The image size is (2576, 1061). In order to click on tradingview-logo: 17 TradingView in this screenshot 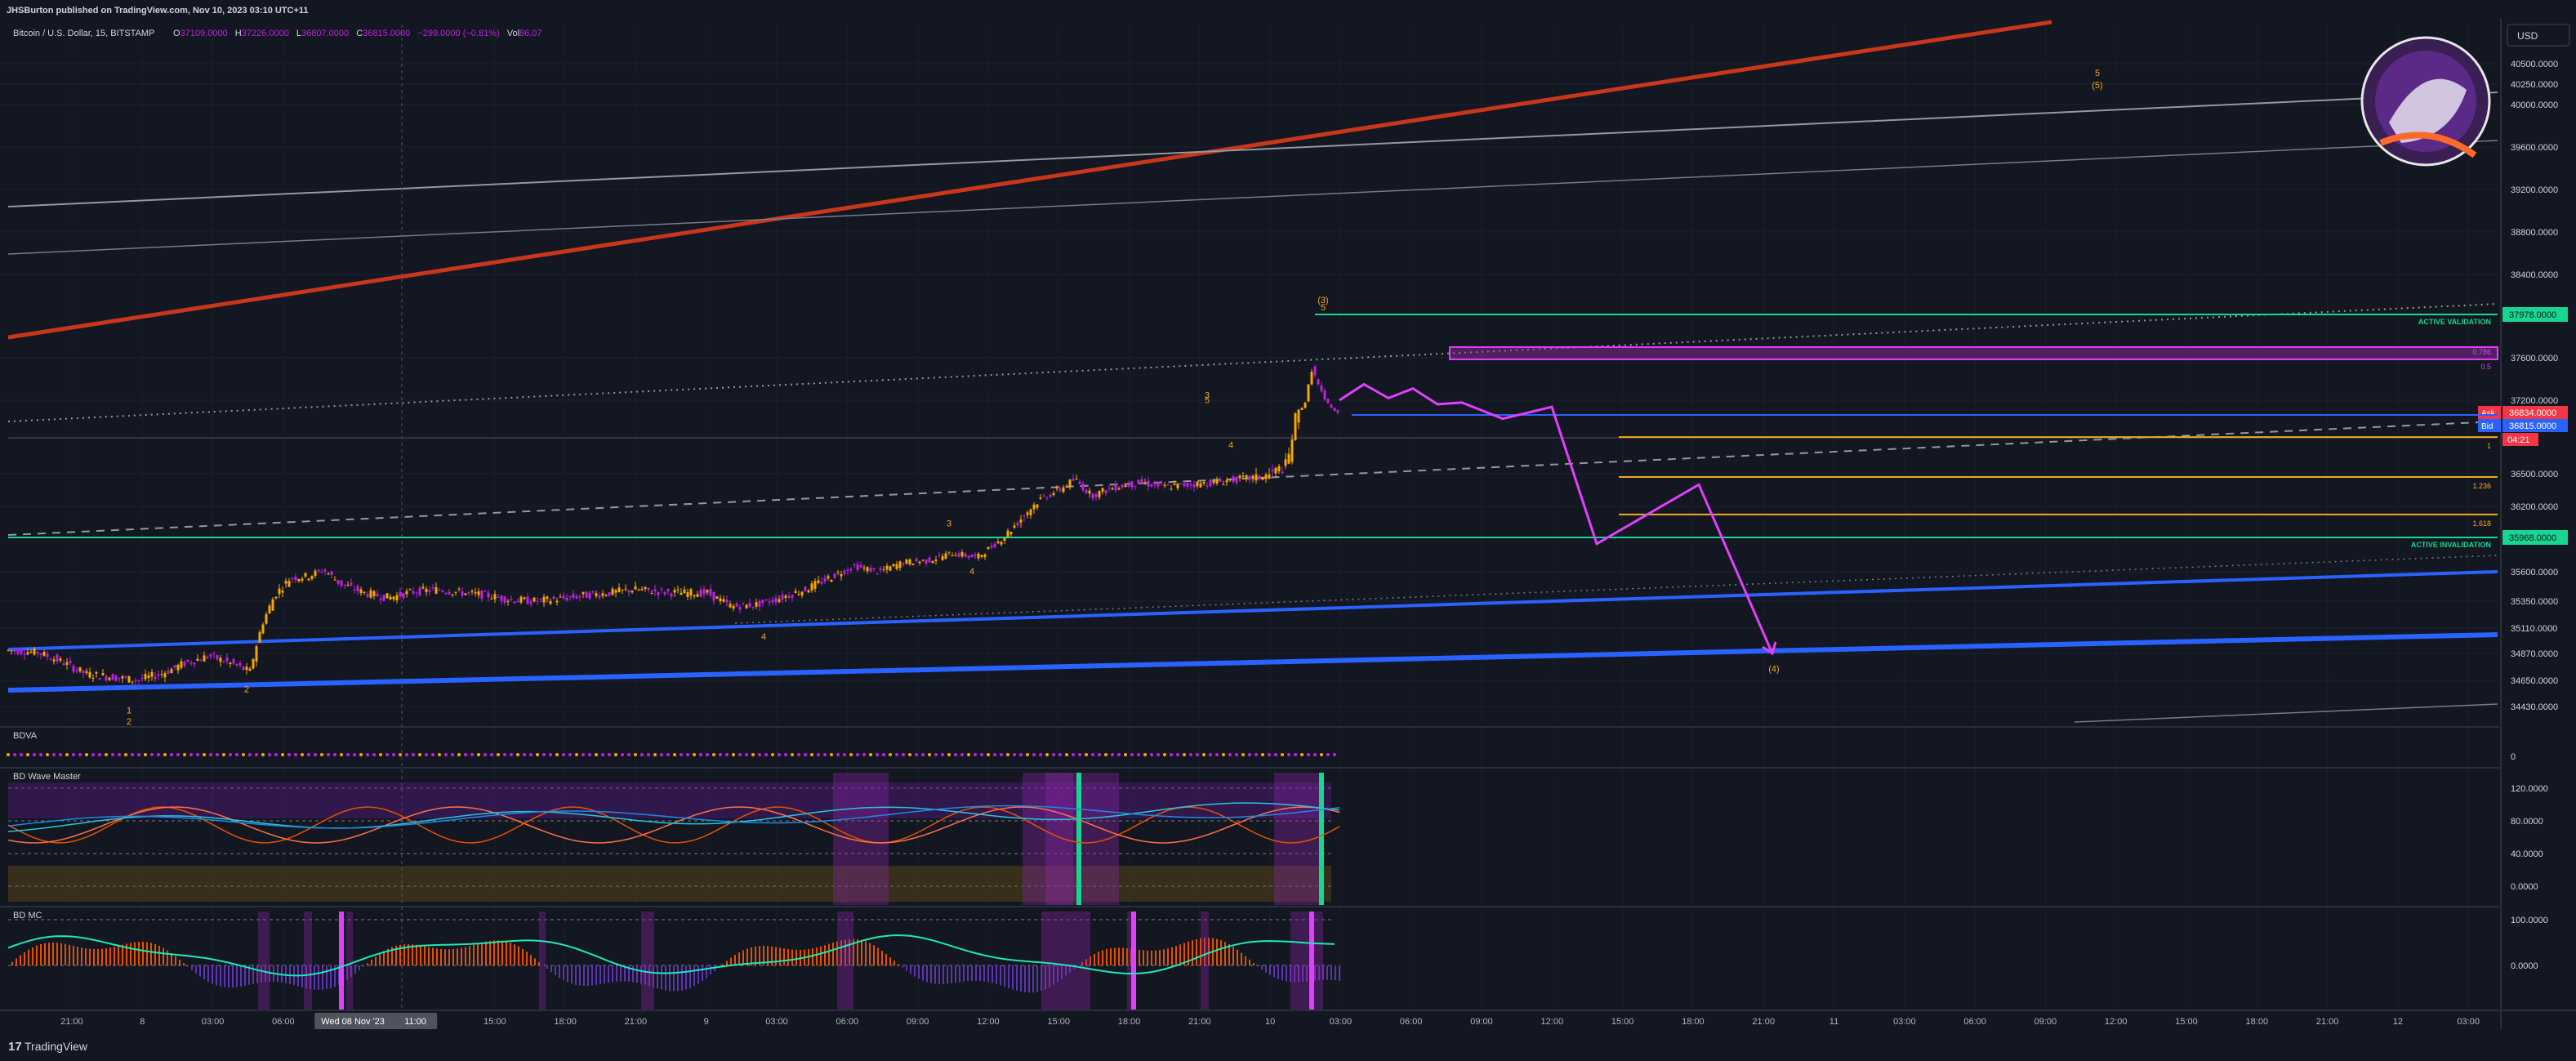, I will do `click(48, 1047)`.